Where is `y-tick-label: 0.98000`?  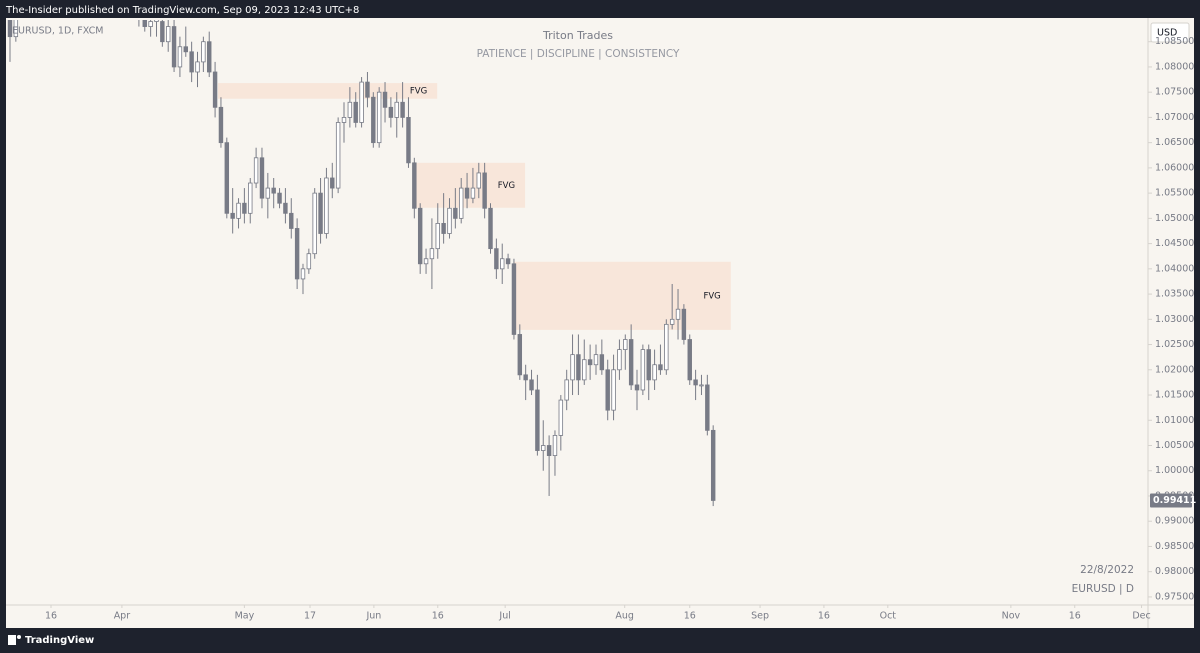 y-tick-label: 0.98000 is located at coordinates (1174, 571).